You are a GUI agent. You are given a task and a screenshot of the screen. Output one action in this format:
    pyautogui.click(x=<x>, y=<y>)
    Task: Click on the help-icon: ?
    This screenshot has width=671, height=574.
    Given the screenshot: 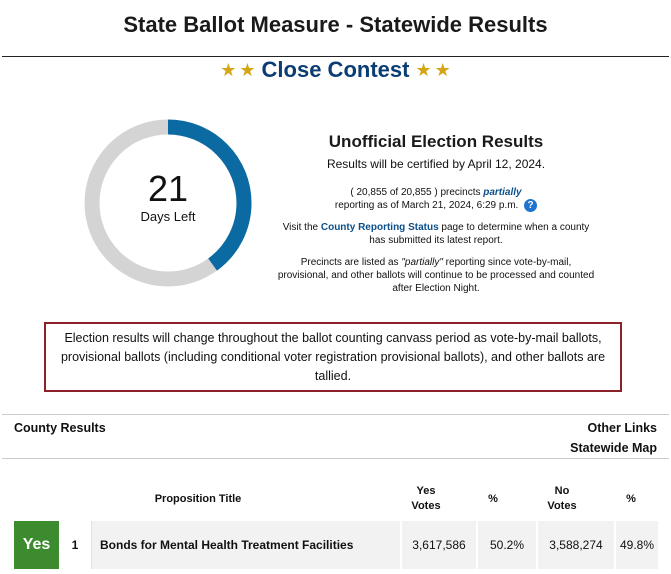 What is the action you would take?
    pyautogui.click(x=531, y=205)
    